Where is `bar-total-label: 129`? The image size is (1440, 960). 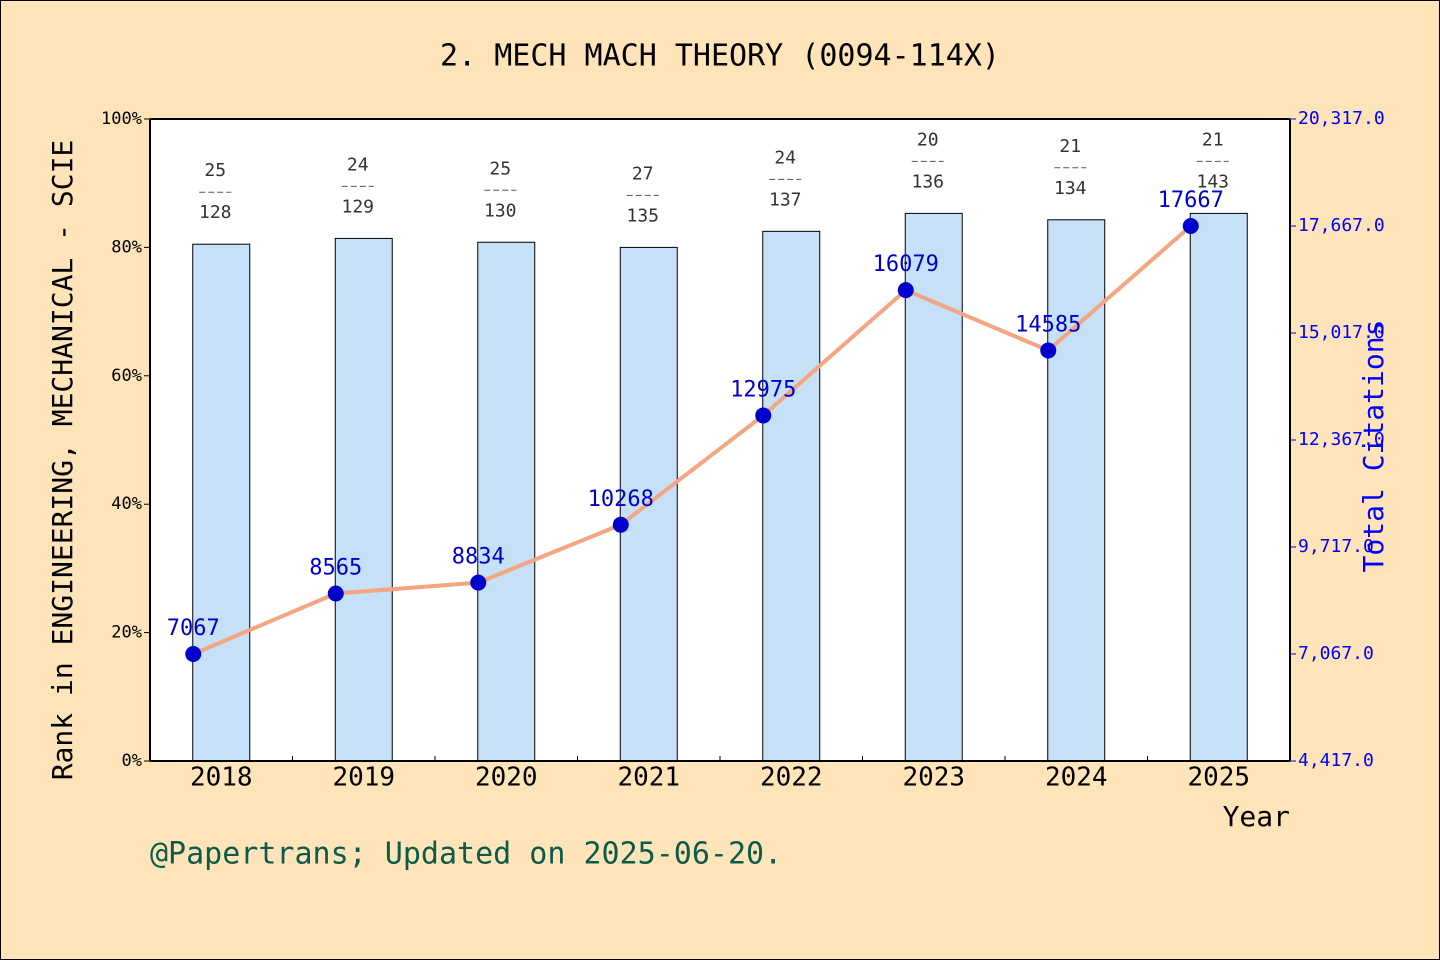 bar-total-label: 129 is located at coordinates (357, 206).